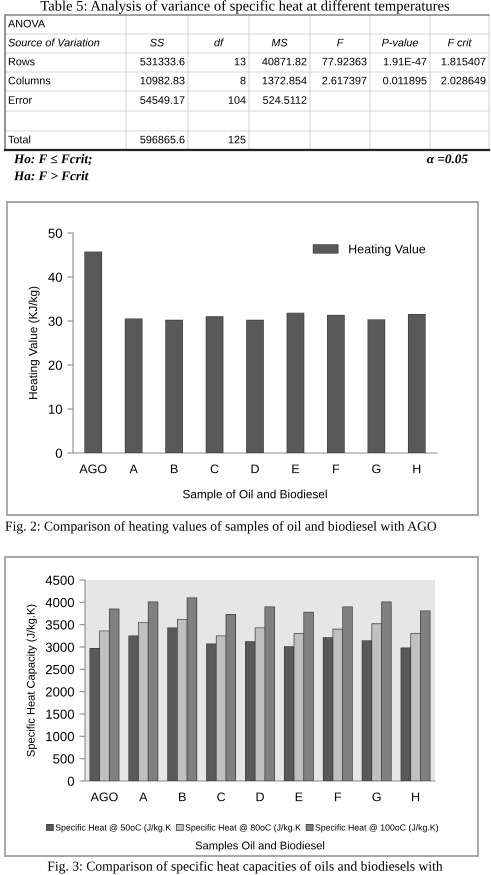 The image size is (491, 875). What do you see at coordinates (255, 495) in the screenshot?
I see `x-axis-title: Sample of Oil and Biodiesel` at bounding box center [255, 495].